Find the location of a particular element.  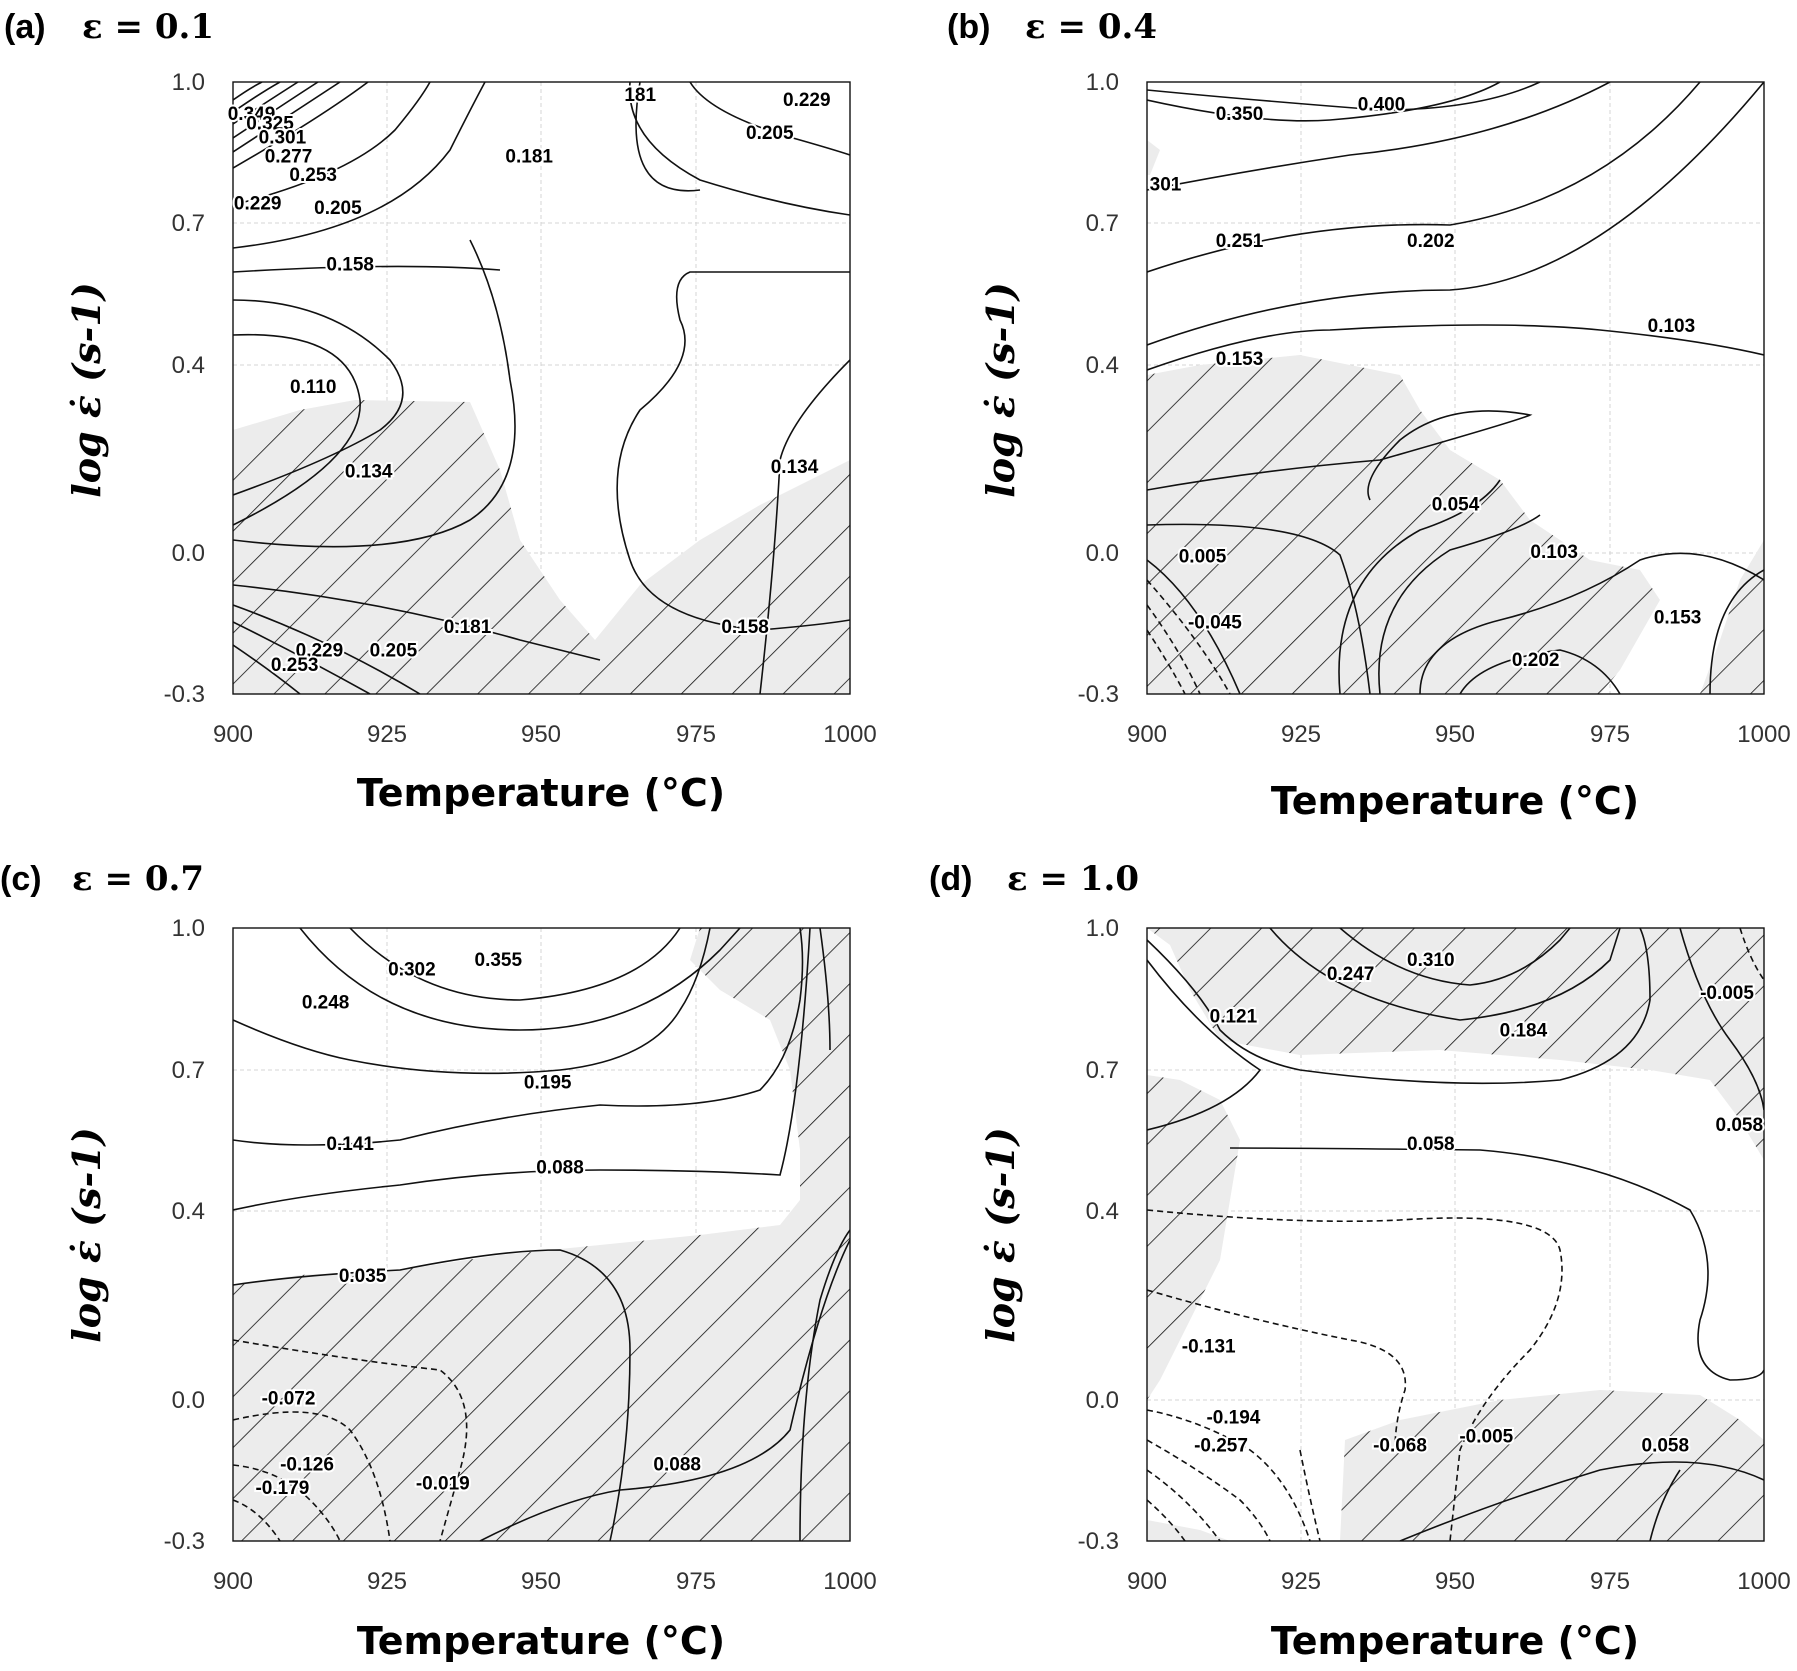

contour-label: 0.349 is located at coordinates (252, 114).